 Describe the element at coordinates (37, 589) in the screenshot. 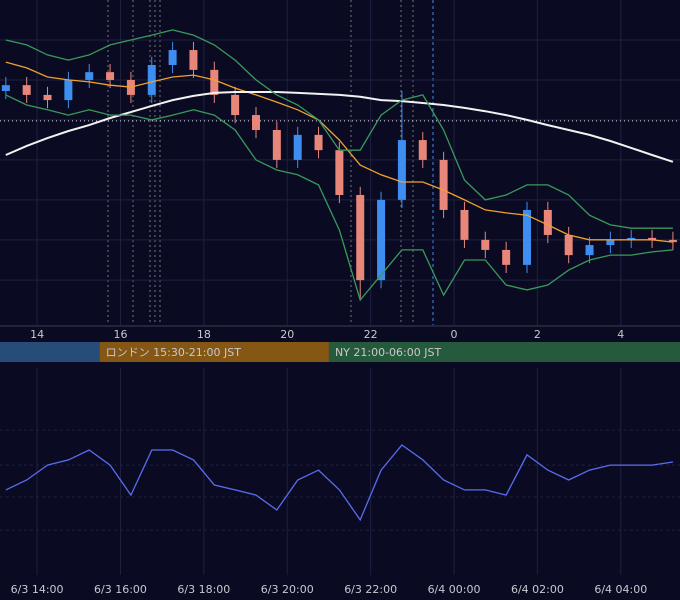

I see `x-tick-label: 6/3 14:00` at that location.